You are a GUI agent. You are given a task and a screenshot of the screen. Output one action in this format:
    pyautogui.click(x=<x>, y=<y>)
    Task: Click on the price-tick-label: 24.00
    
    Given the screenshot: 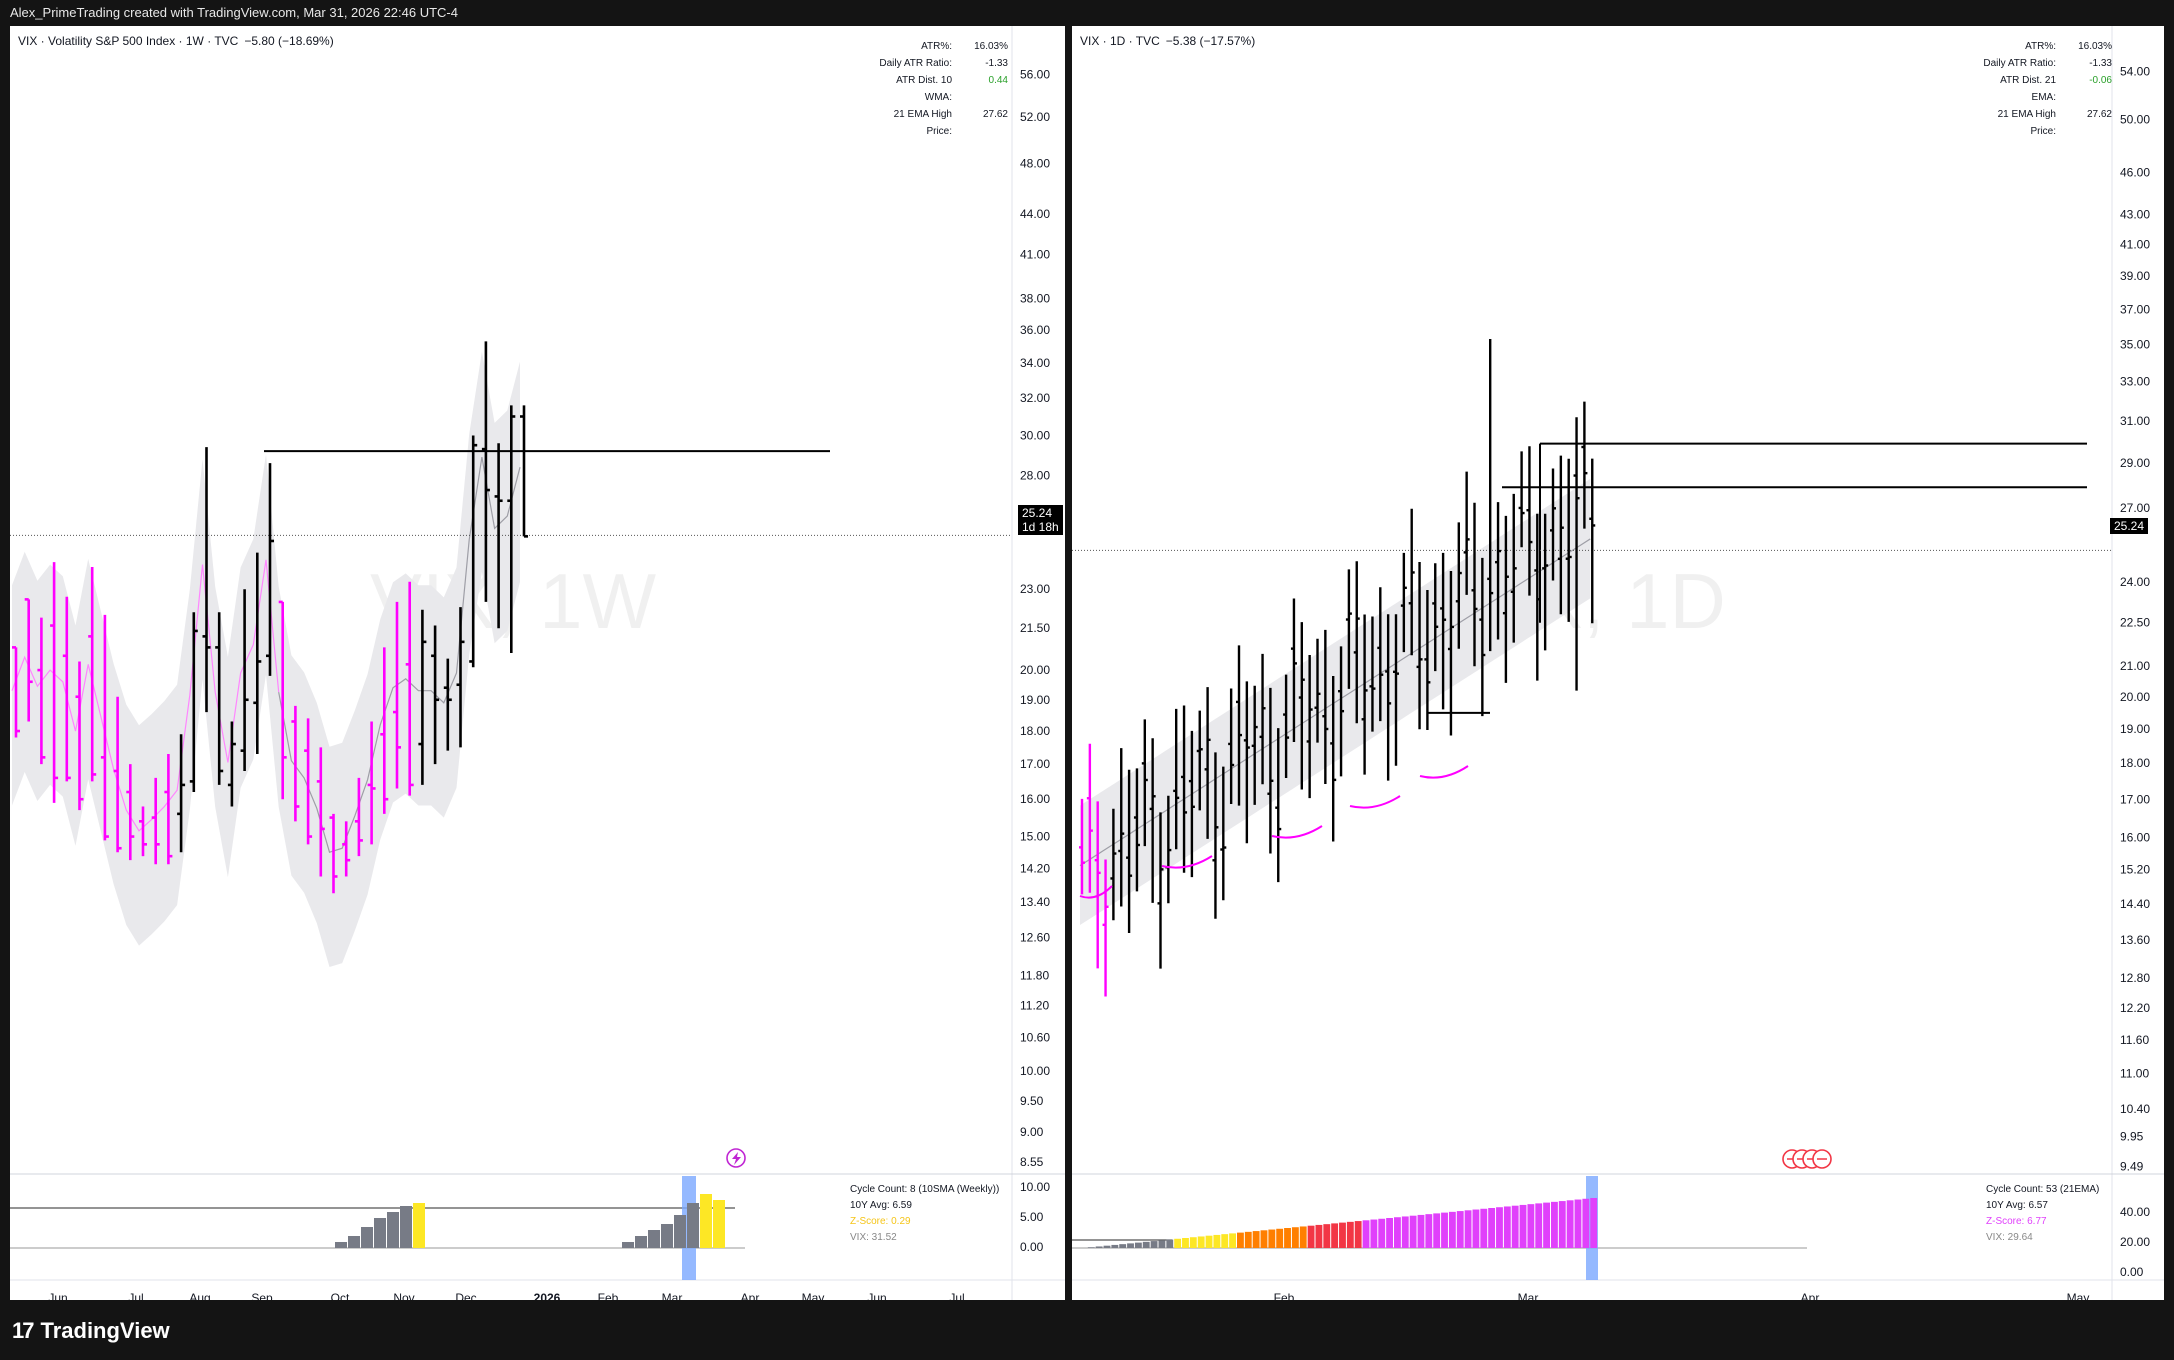 What is the action you would take?
    pyautogui.click(x=2135, y=582)
    